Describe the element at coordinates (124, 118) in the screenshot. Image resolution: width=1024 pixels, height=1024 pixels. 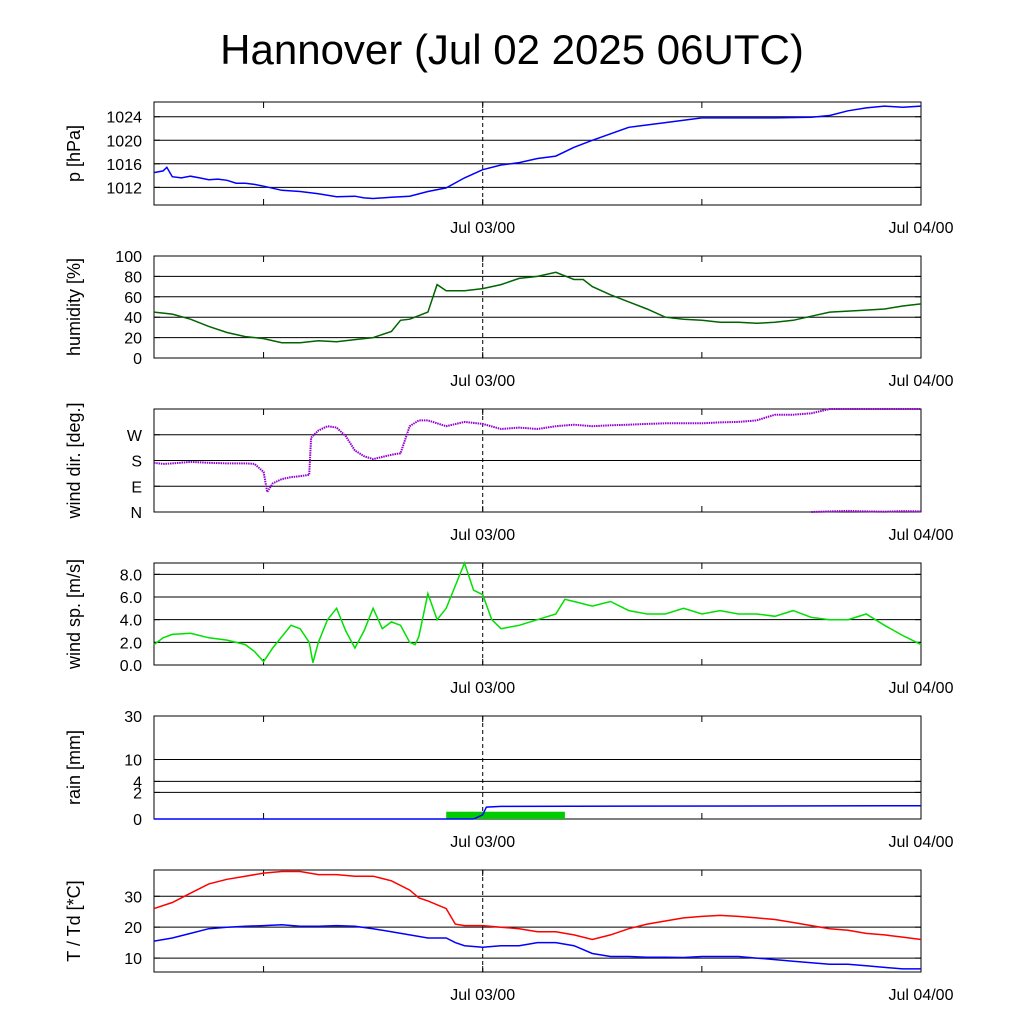
I see `y-tick-label: 1024` at that location.